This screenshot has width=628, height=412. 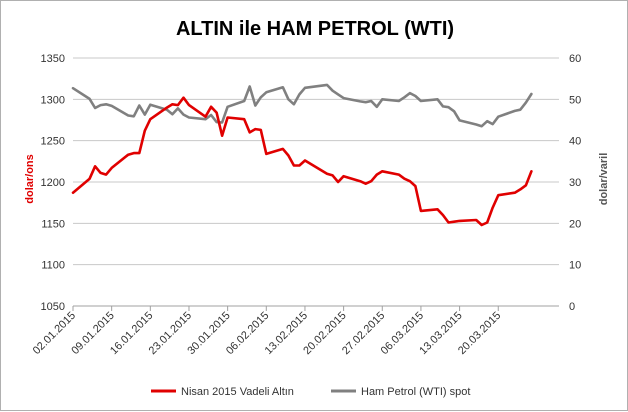 I want to click on y-tick-left: 1350, so click(x=53, y=59).